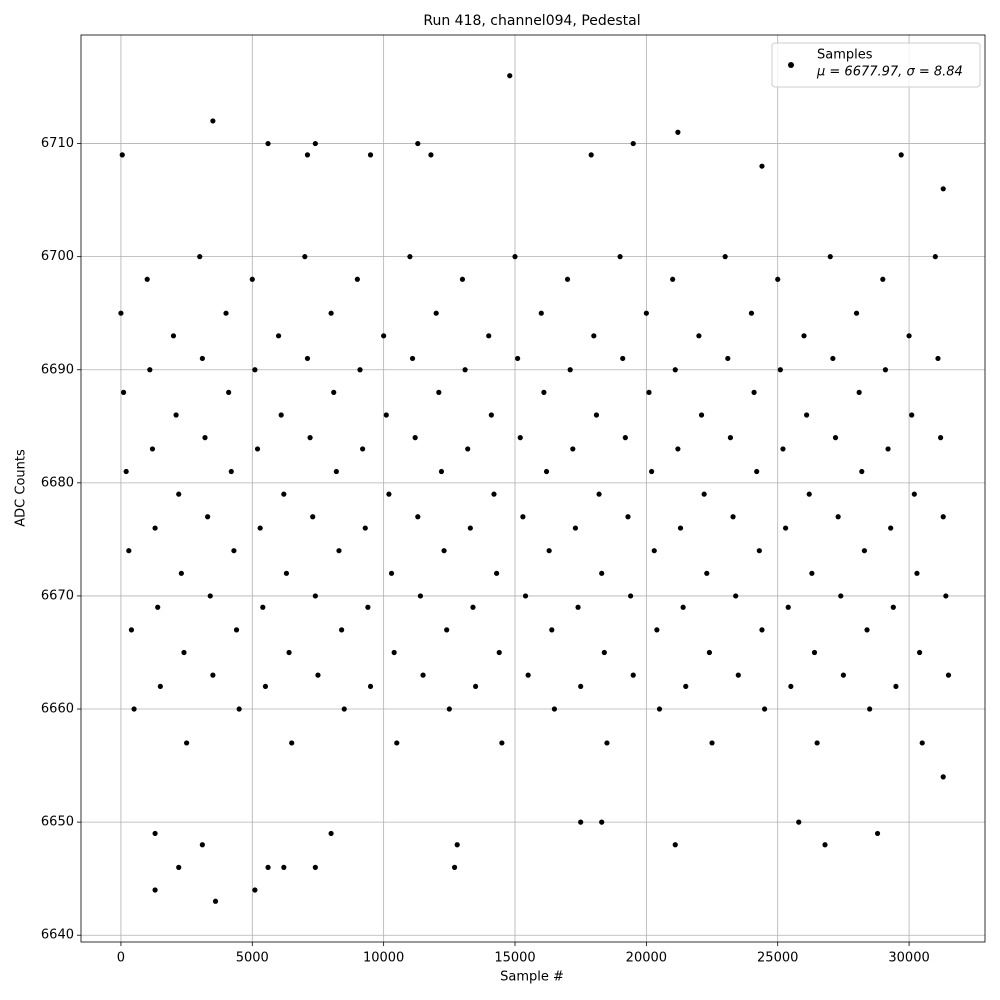  Describe the element at coordinates (252, 958) in the screenshot. I see `x-tick-label: 5000` at that location.